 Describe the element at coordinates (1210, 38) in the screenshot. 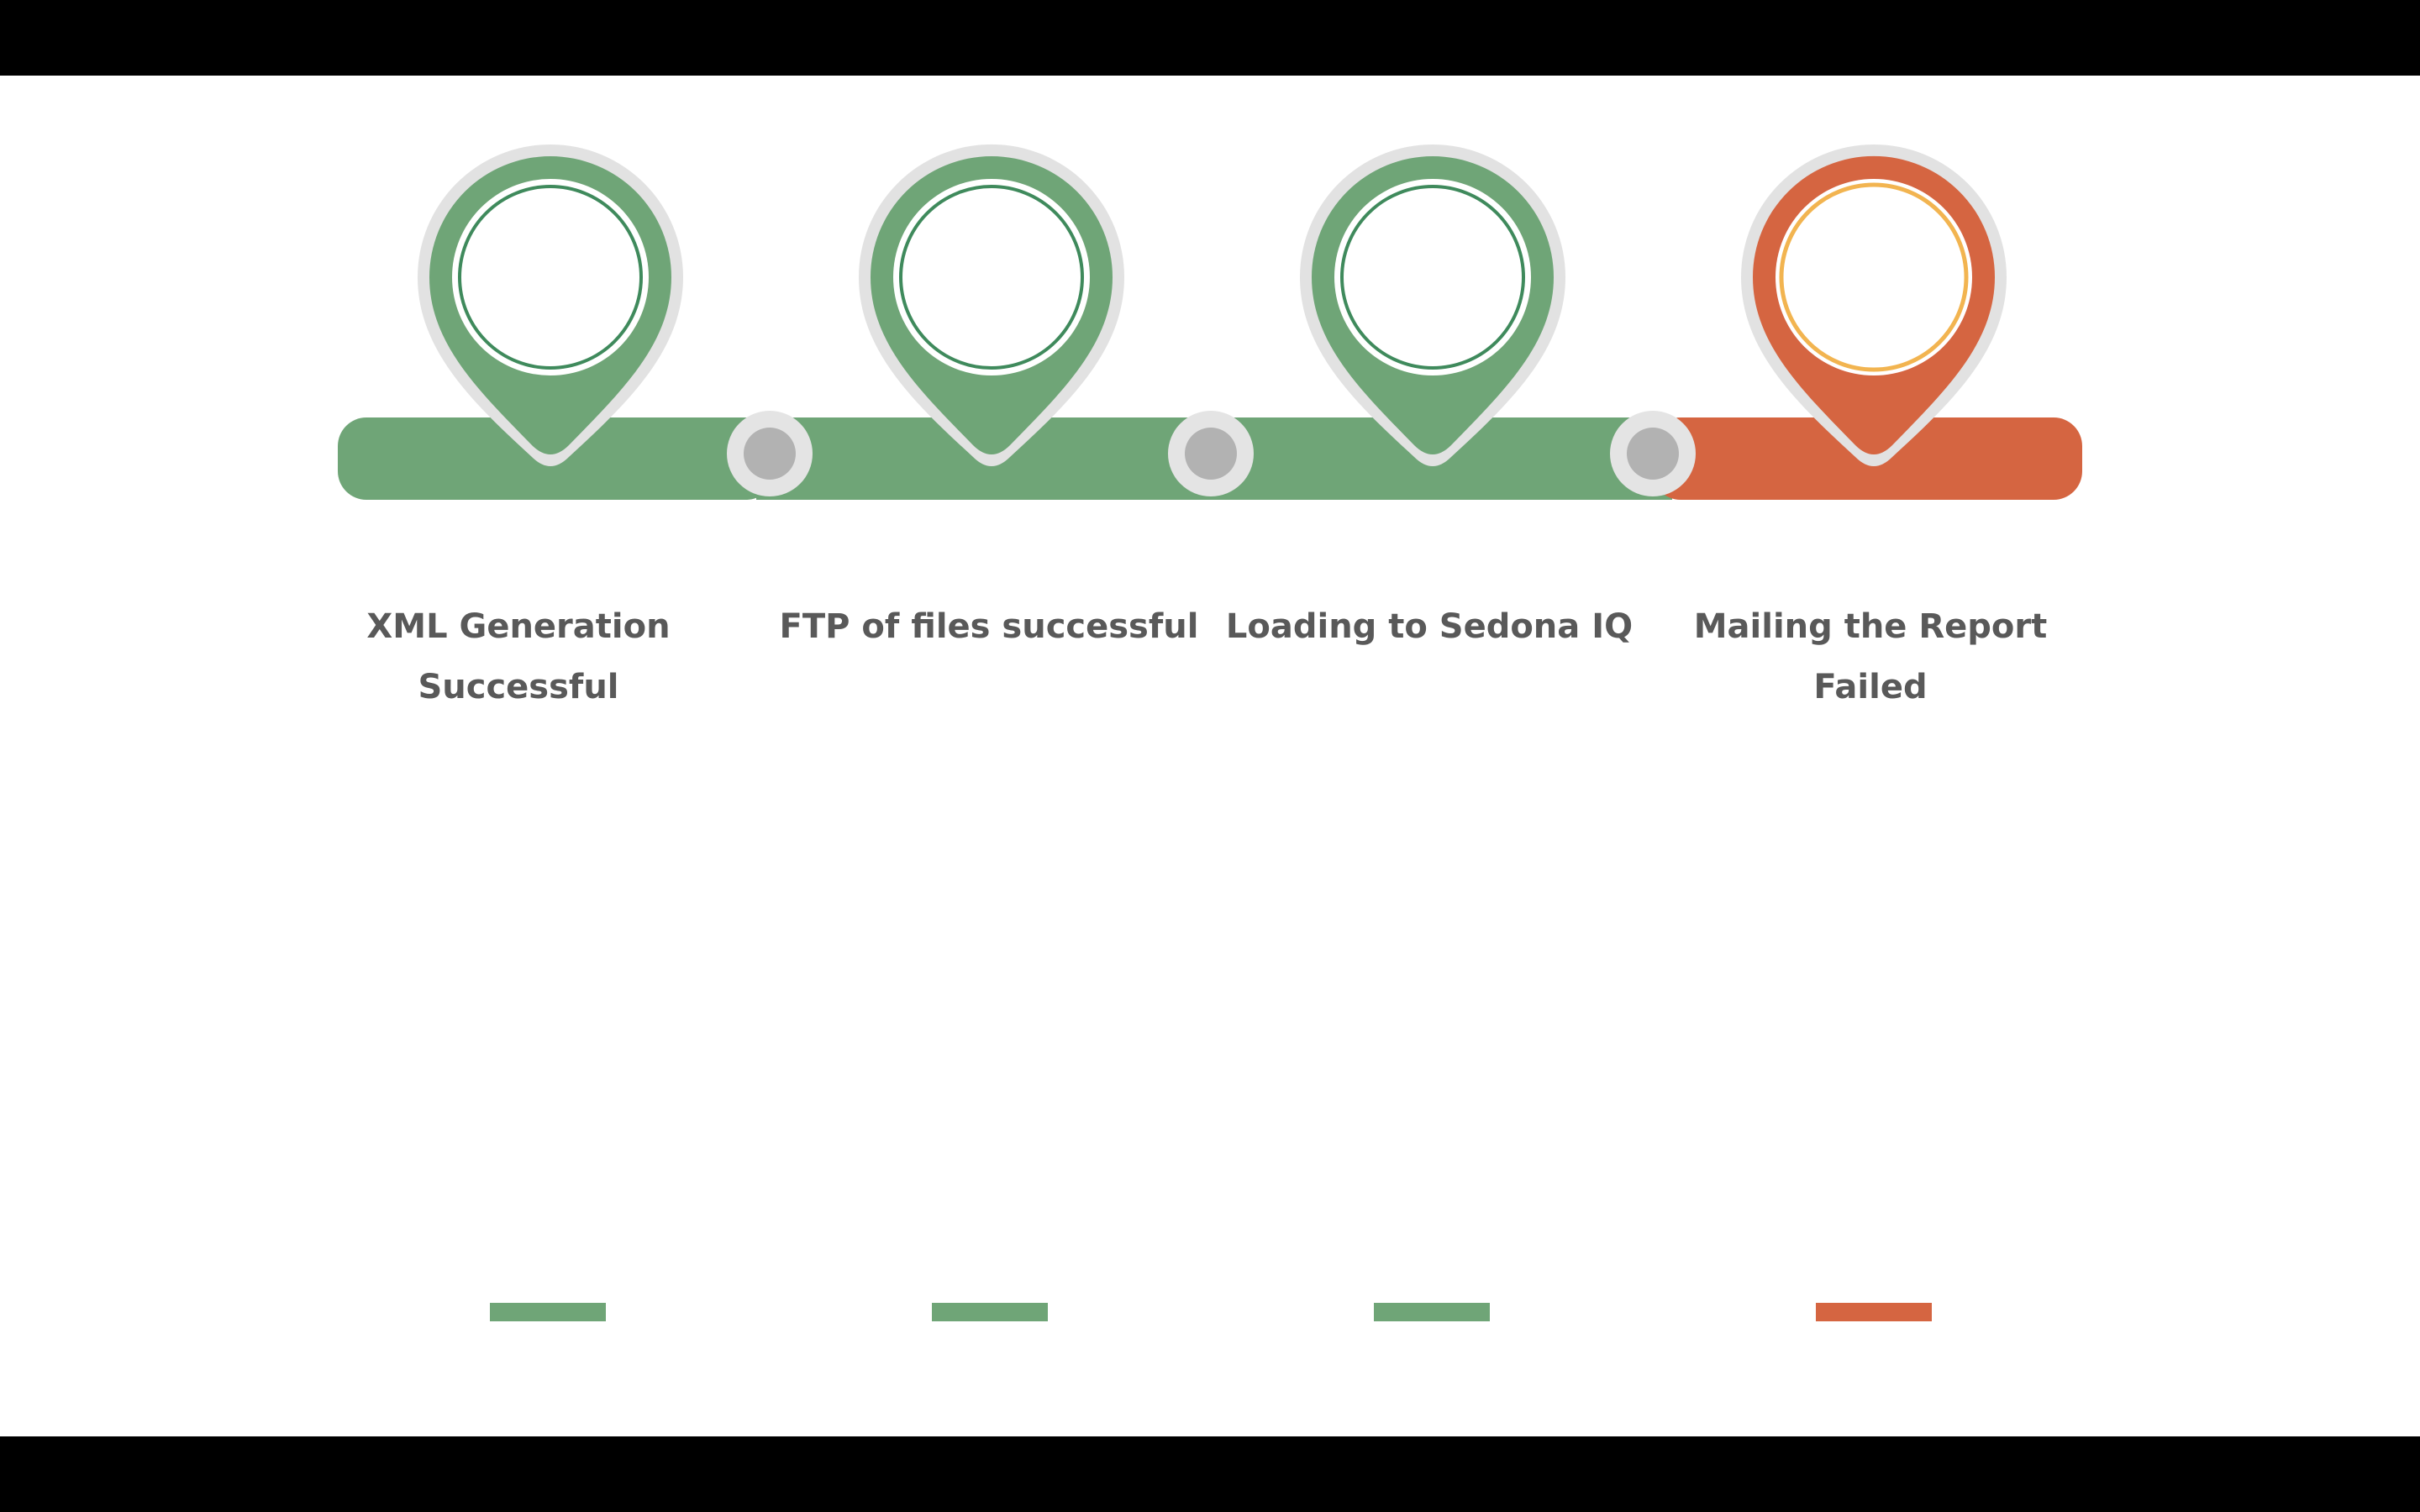

I see `top-letterbox-bar` at that location.